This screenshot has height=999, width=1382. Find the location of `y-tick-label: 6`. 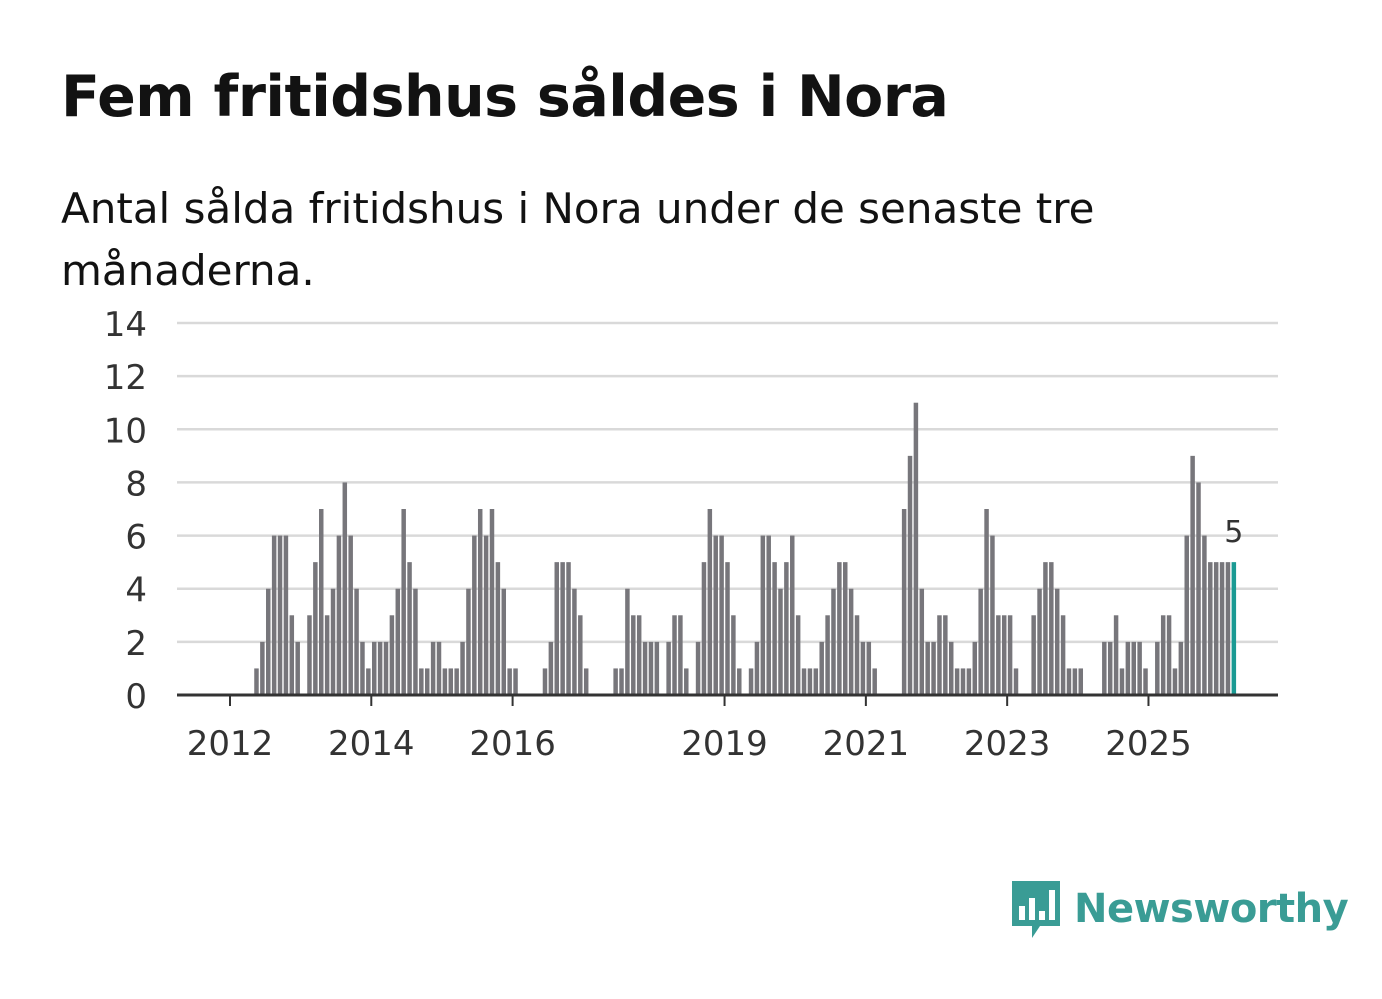

y-tick-label: 6 is located at coordinates (136, 538).